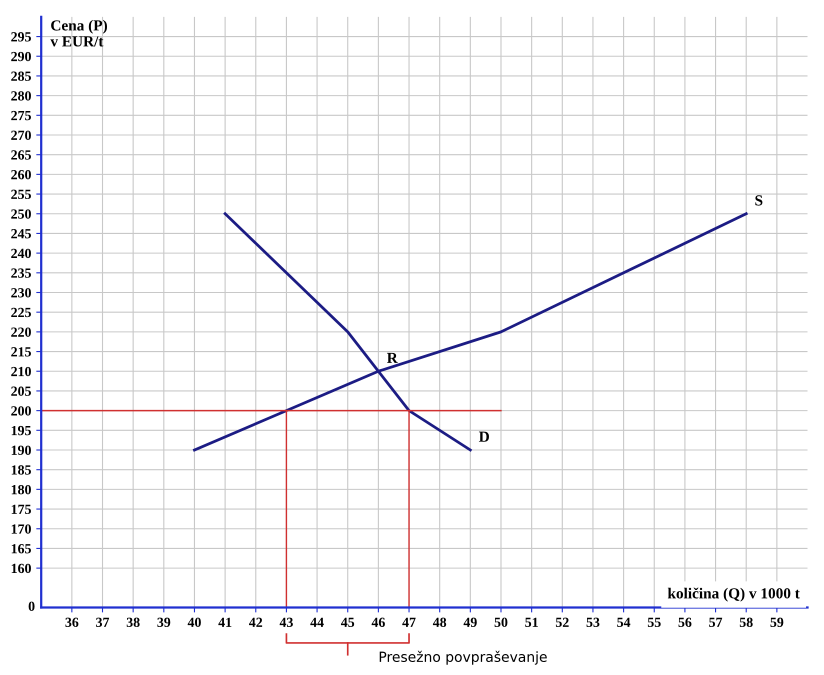  I want to click on annotation: S, so click(758, 200).